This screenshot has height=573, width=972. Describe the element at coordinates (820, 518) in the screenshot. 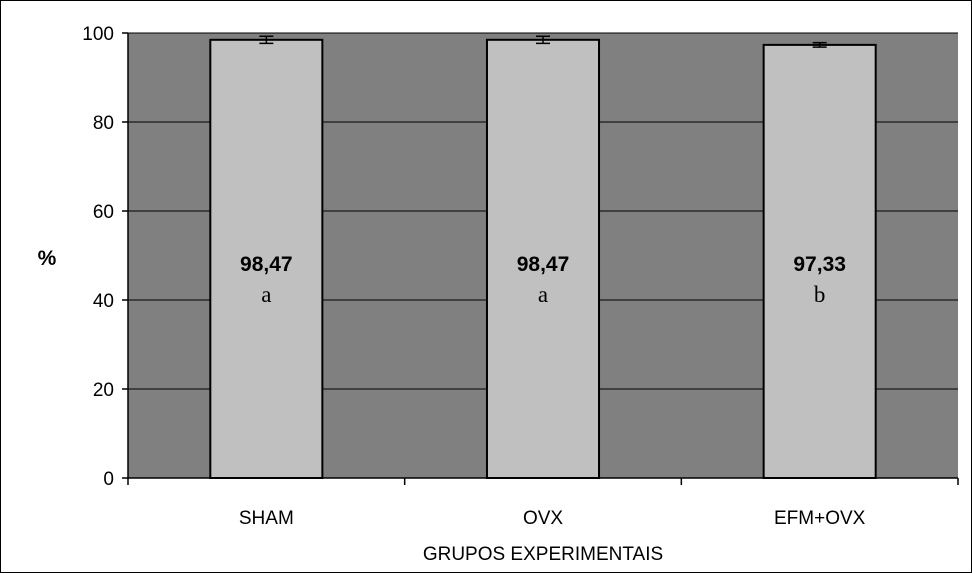

I see `x-tick-label: EFM+OVX` at that location.